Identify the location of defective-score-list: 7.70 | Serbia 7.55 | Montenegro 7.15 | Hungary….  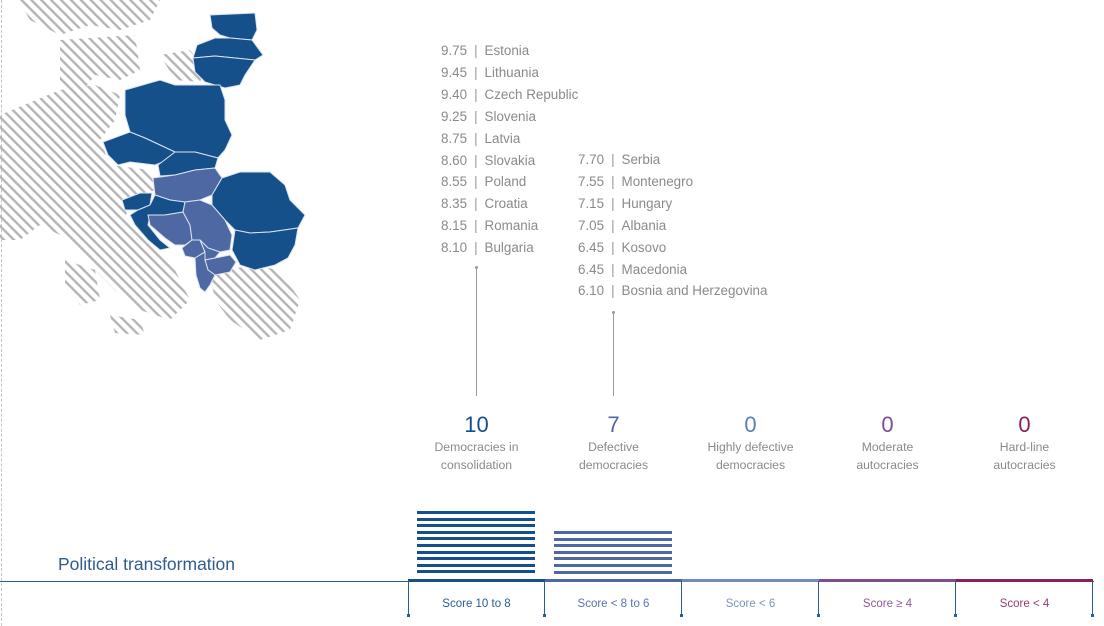
(672, 225).